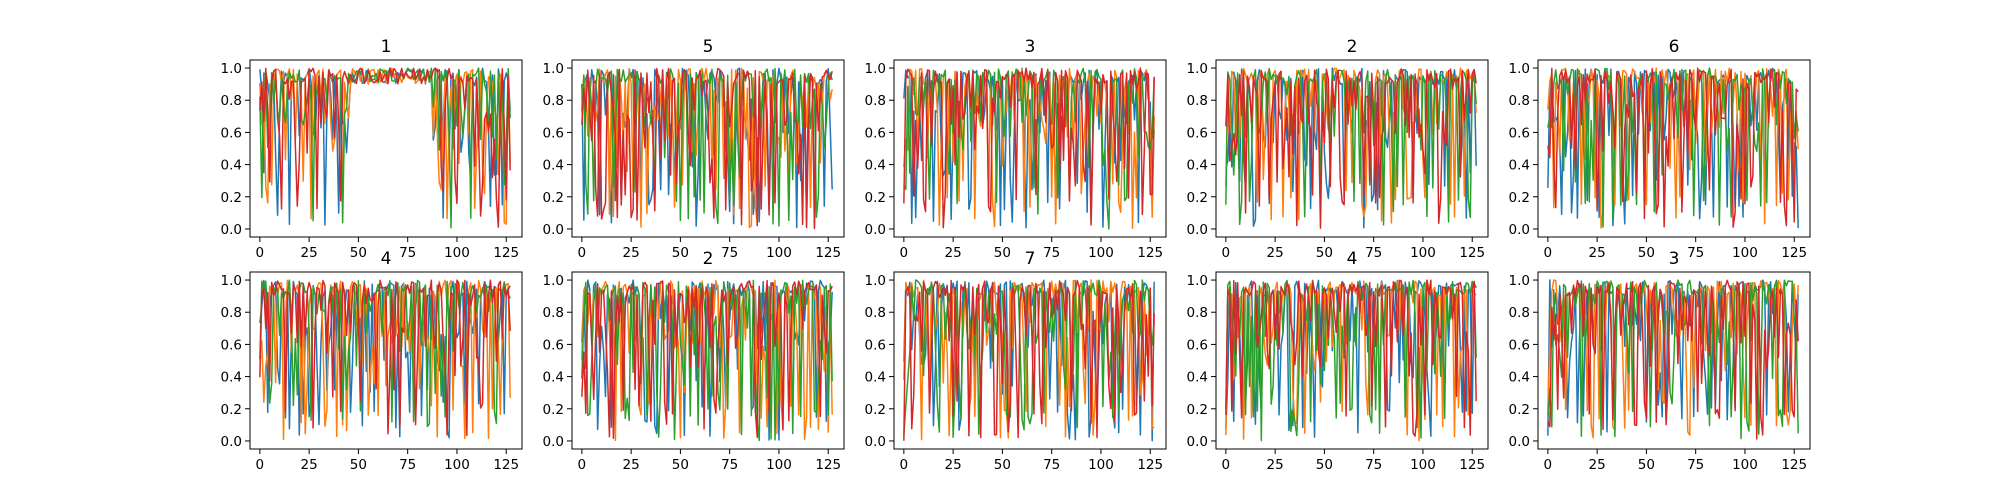 This screenshot has height=500, width=2000. I want to click on subplot-2: 0 25 50 75 100 125 0.0 0.2 0.4 0.6 0.8 1.0 5, so click(694, 149).